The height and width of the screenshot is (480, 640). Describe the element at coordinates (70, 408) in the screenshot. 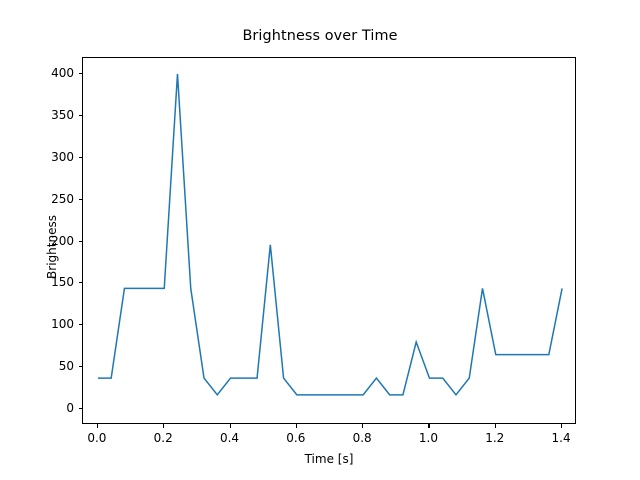

I see `y-tick-label: 0` at that location.